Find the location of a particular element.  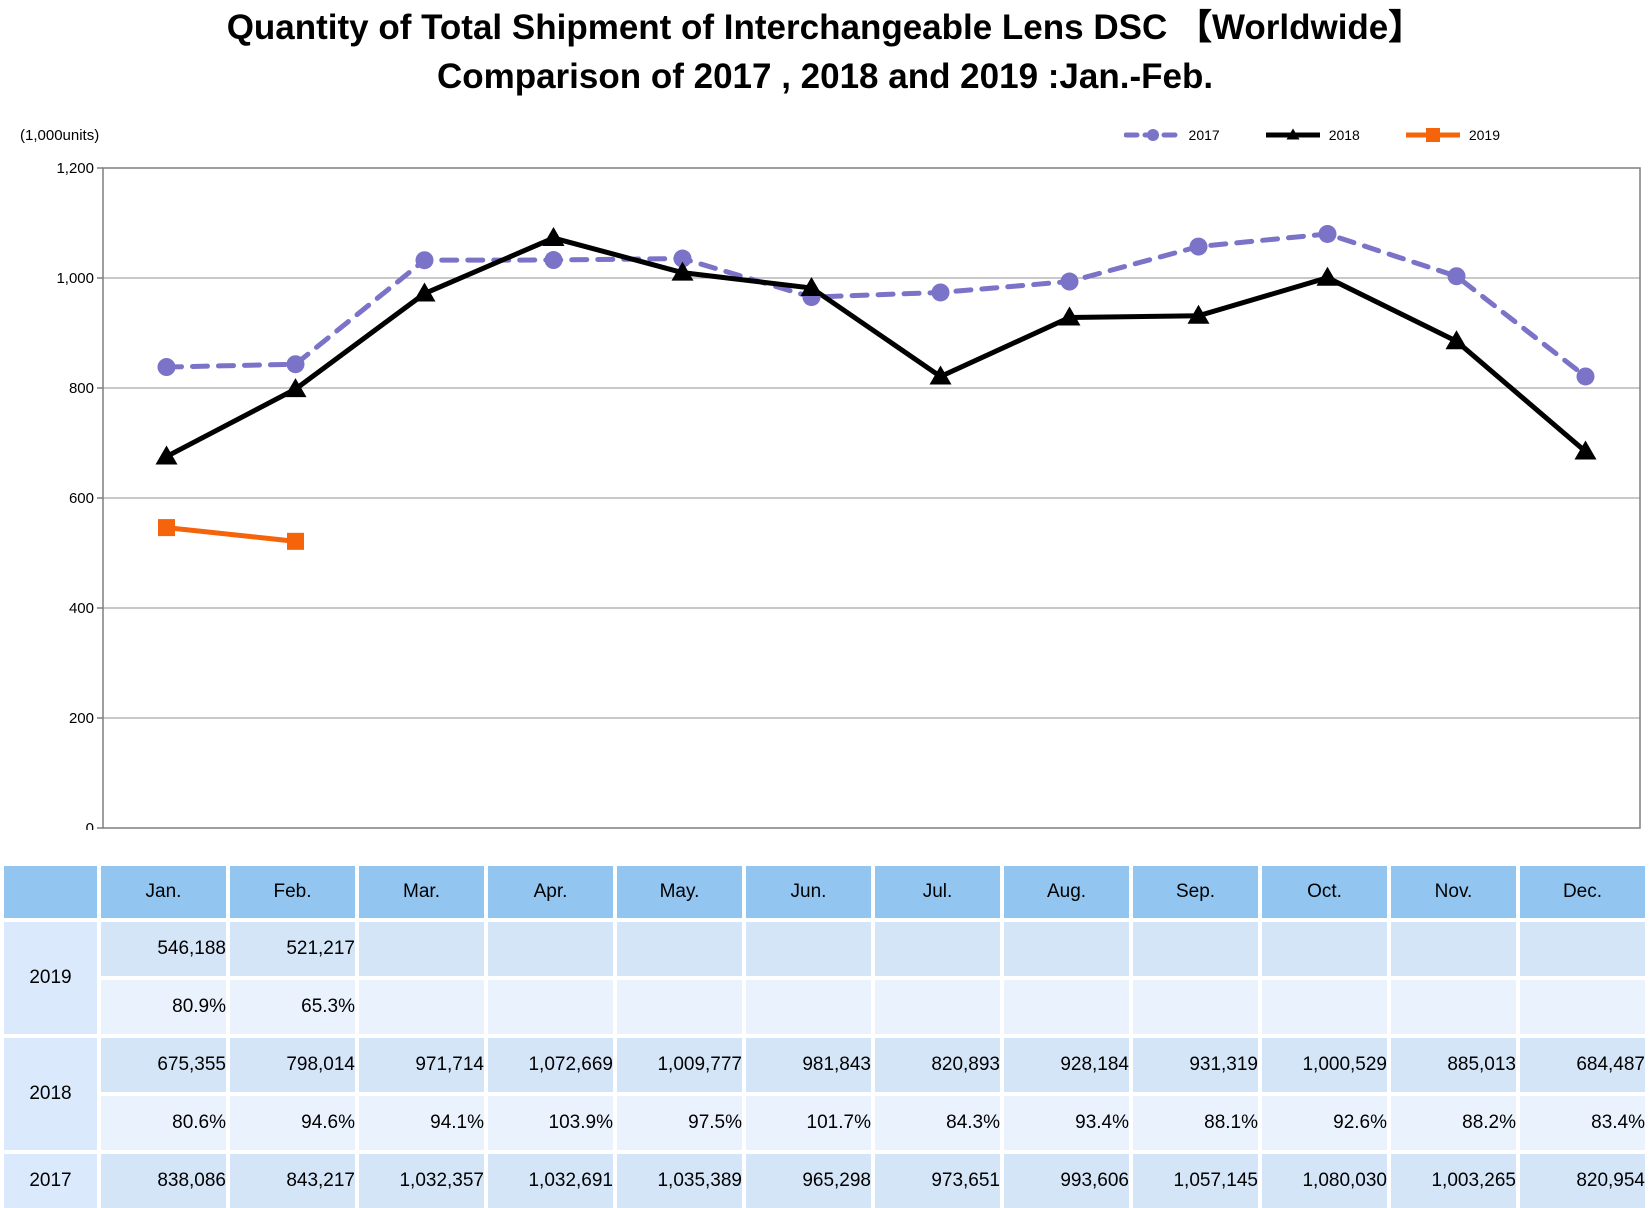

svg-text: 0 is located at coordinates (90, 825).